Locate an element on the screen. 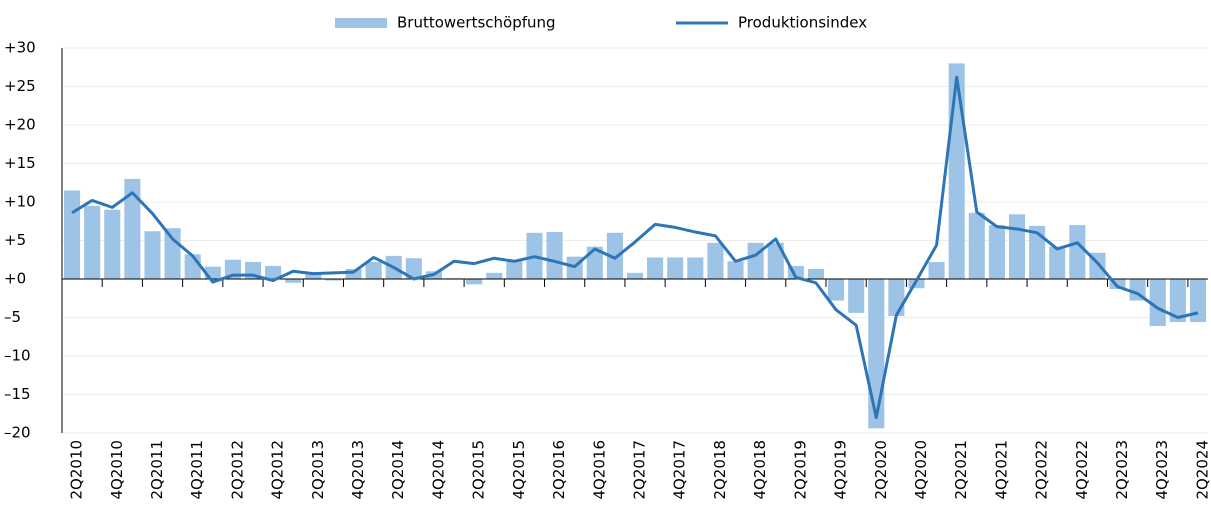 This screenshot has height=526, width=1211. y-tick-label: +30 is located at coordinates (20, 48).